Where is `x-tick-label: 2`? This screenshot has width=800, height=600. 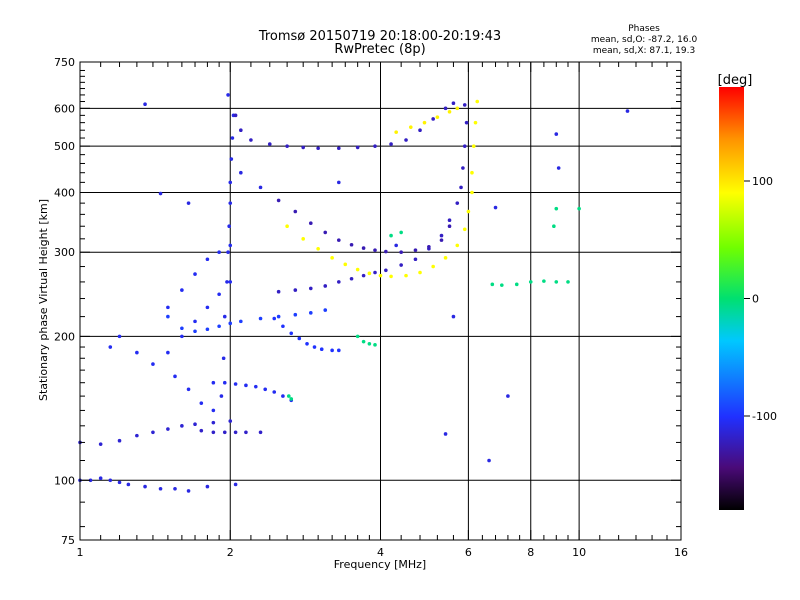
x-tick-label: 2 is located at coordinates (230, 552).